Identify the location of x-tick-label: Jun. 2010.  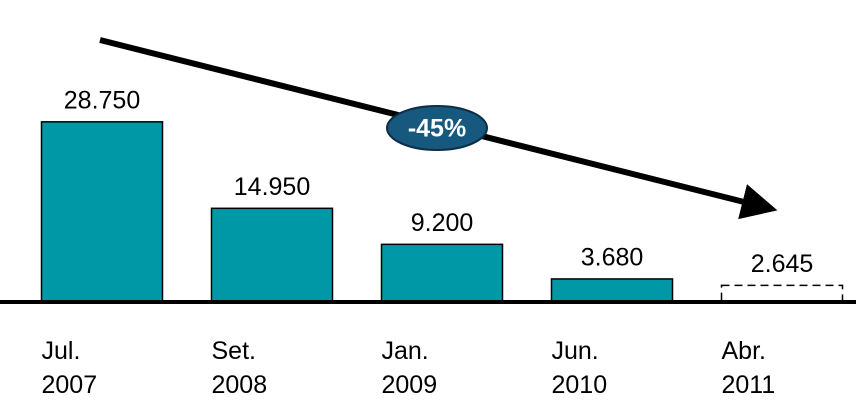
(579, 368).